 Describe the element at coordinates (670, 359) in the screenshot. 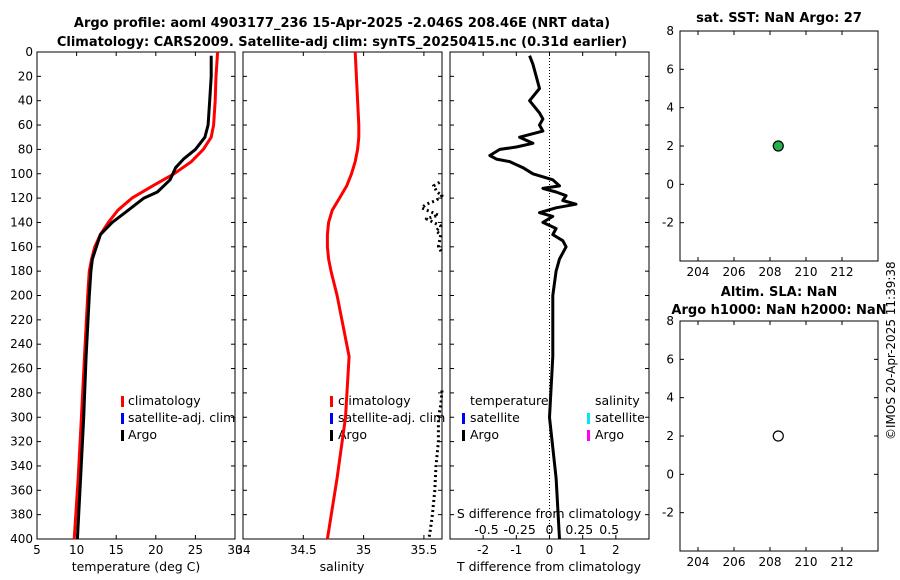

I see `sla-ytick-label: 6` at that location.